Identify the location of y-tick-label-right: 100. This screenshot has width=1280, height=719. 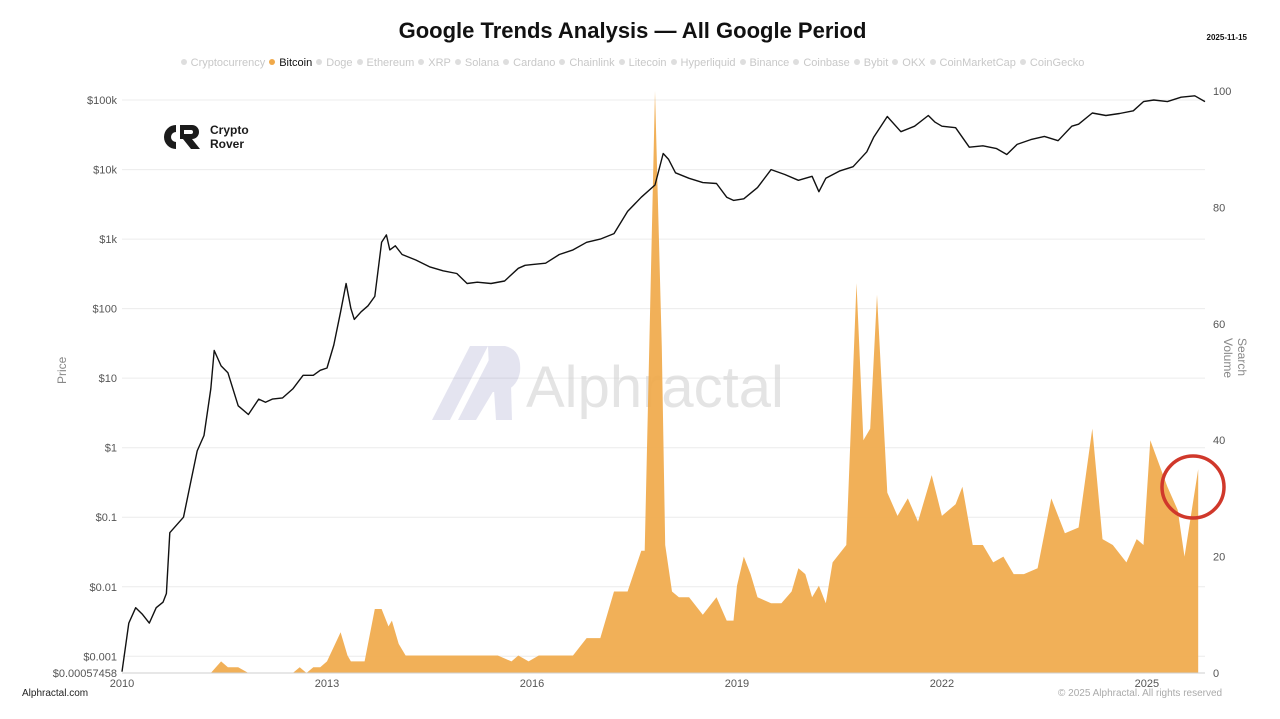
(1222, 92).